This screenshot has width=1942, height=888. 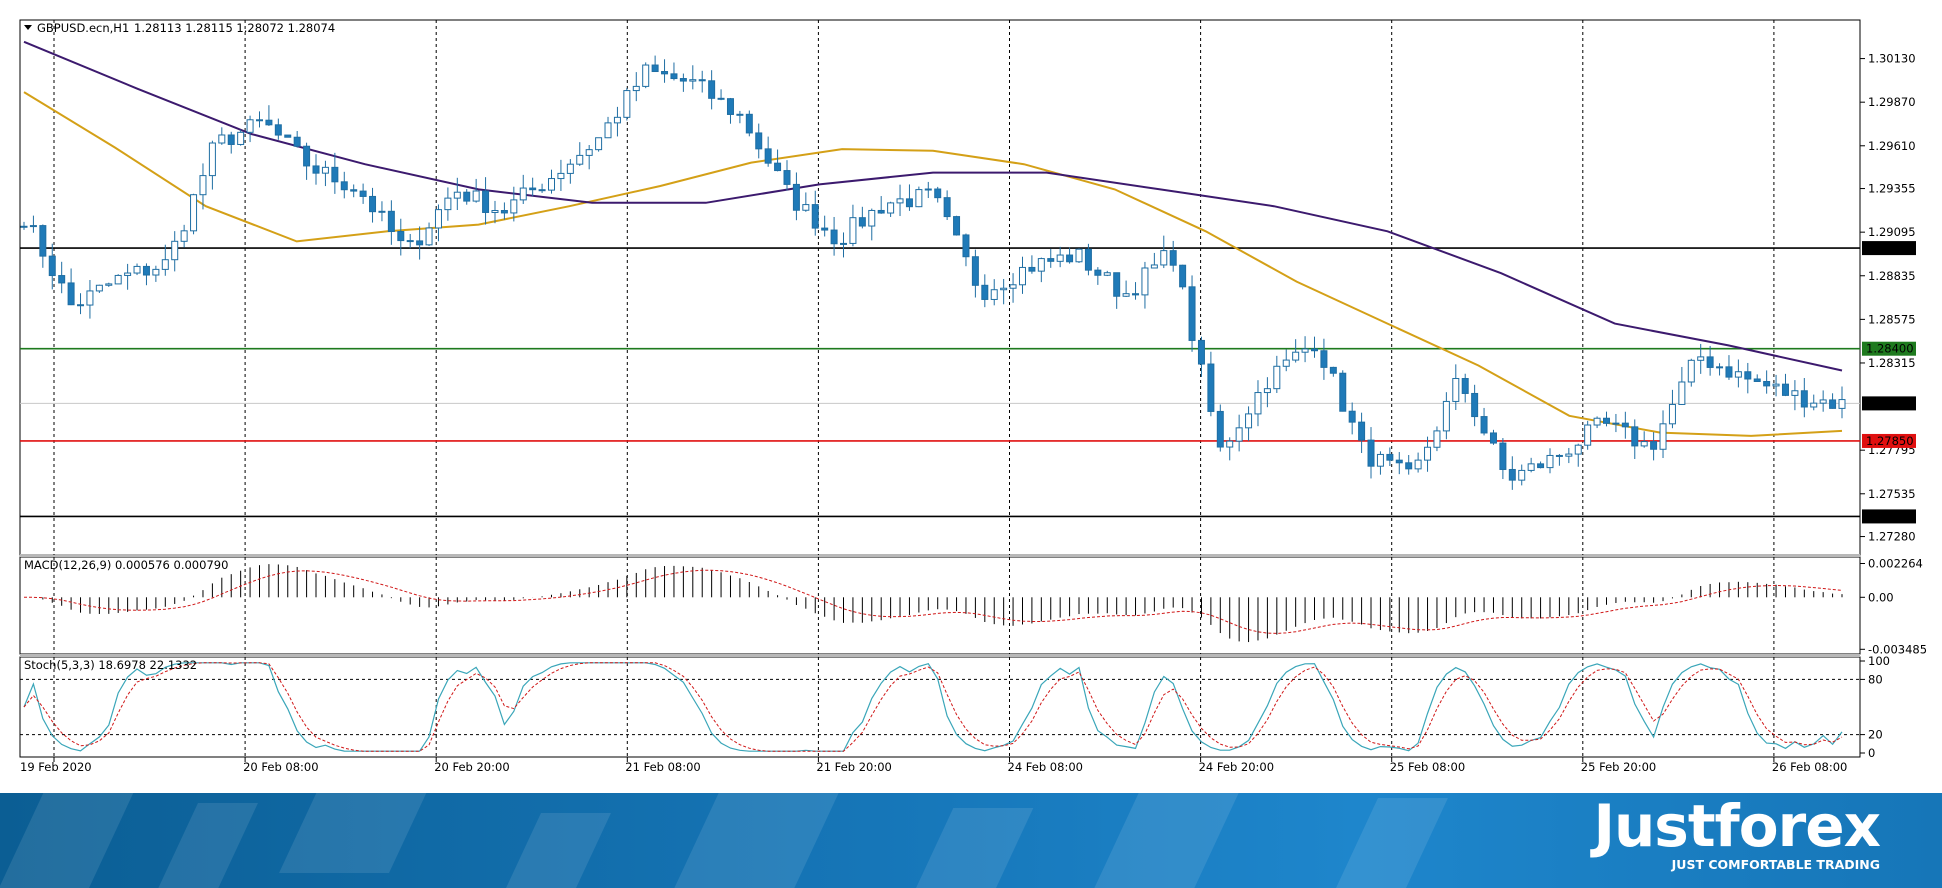 What do you see at coordinates (28, 27) in the screenshot?
I see `dropdown-triangle-icon` at bounding box center [28, 27].